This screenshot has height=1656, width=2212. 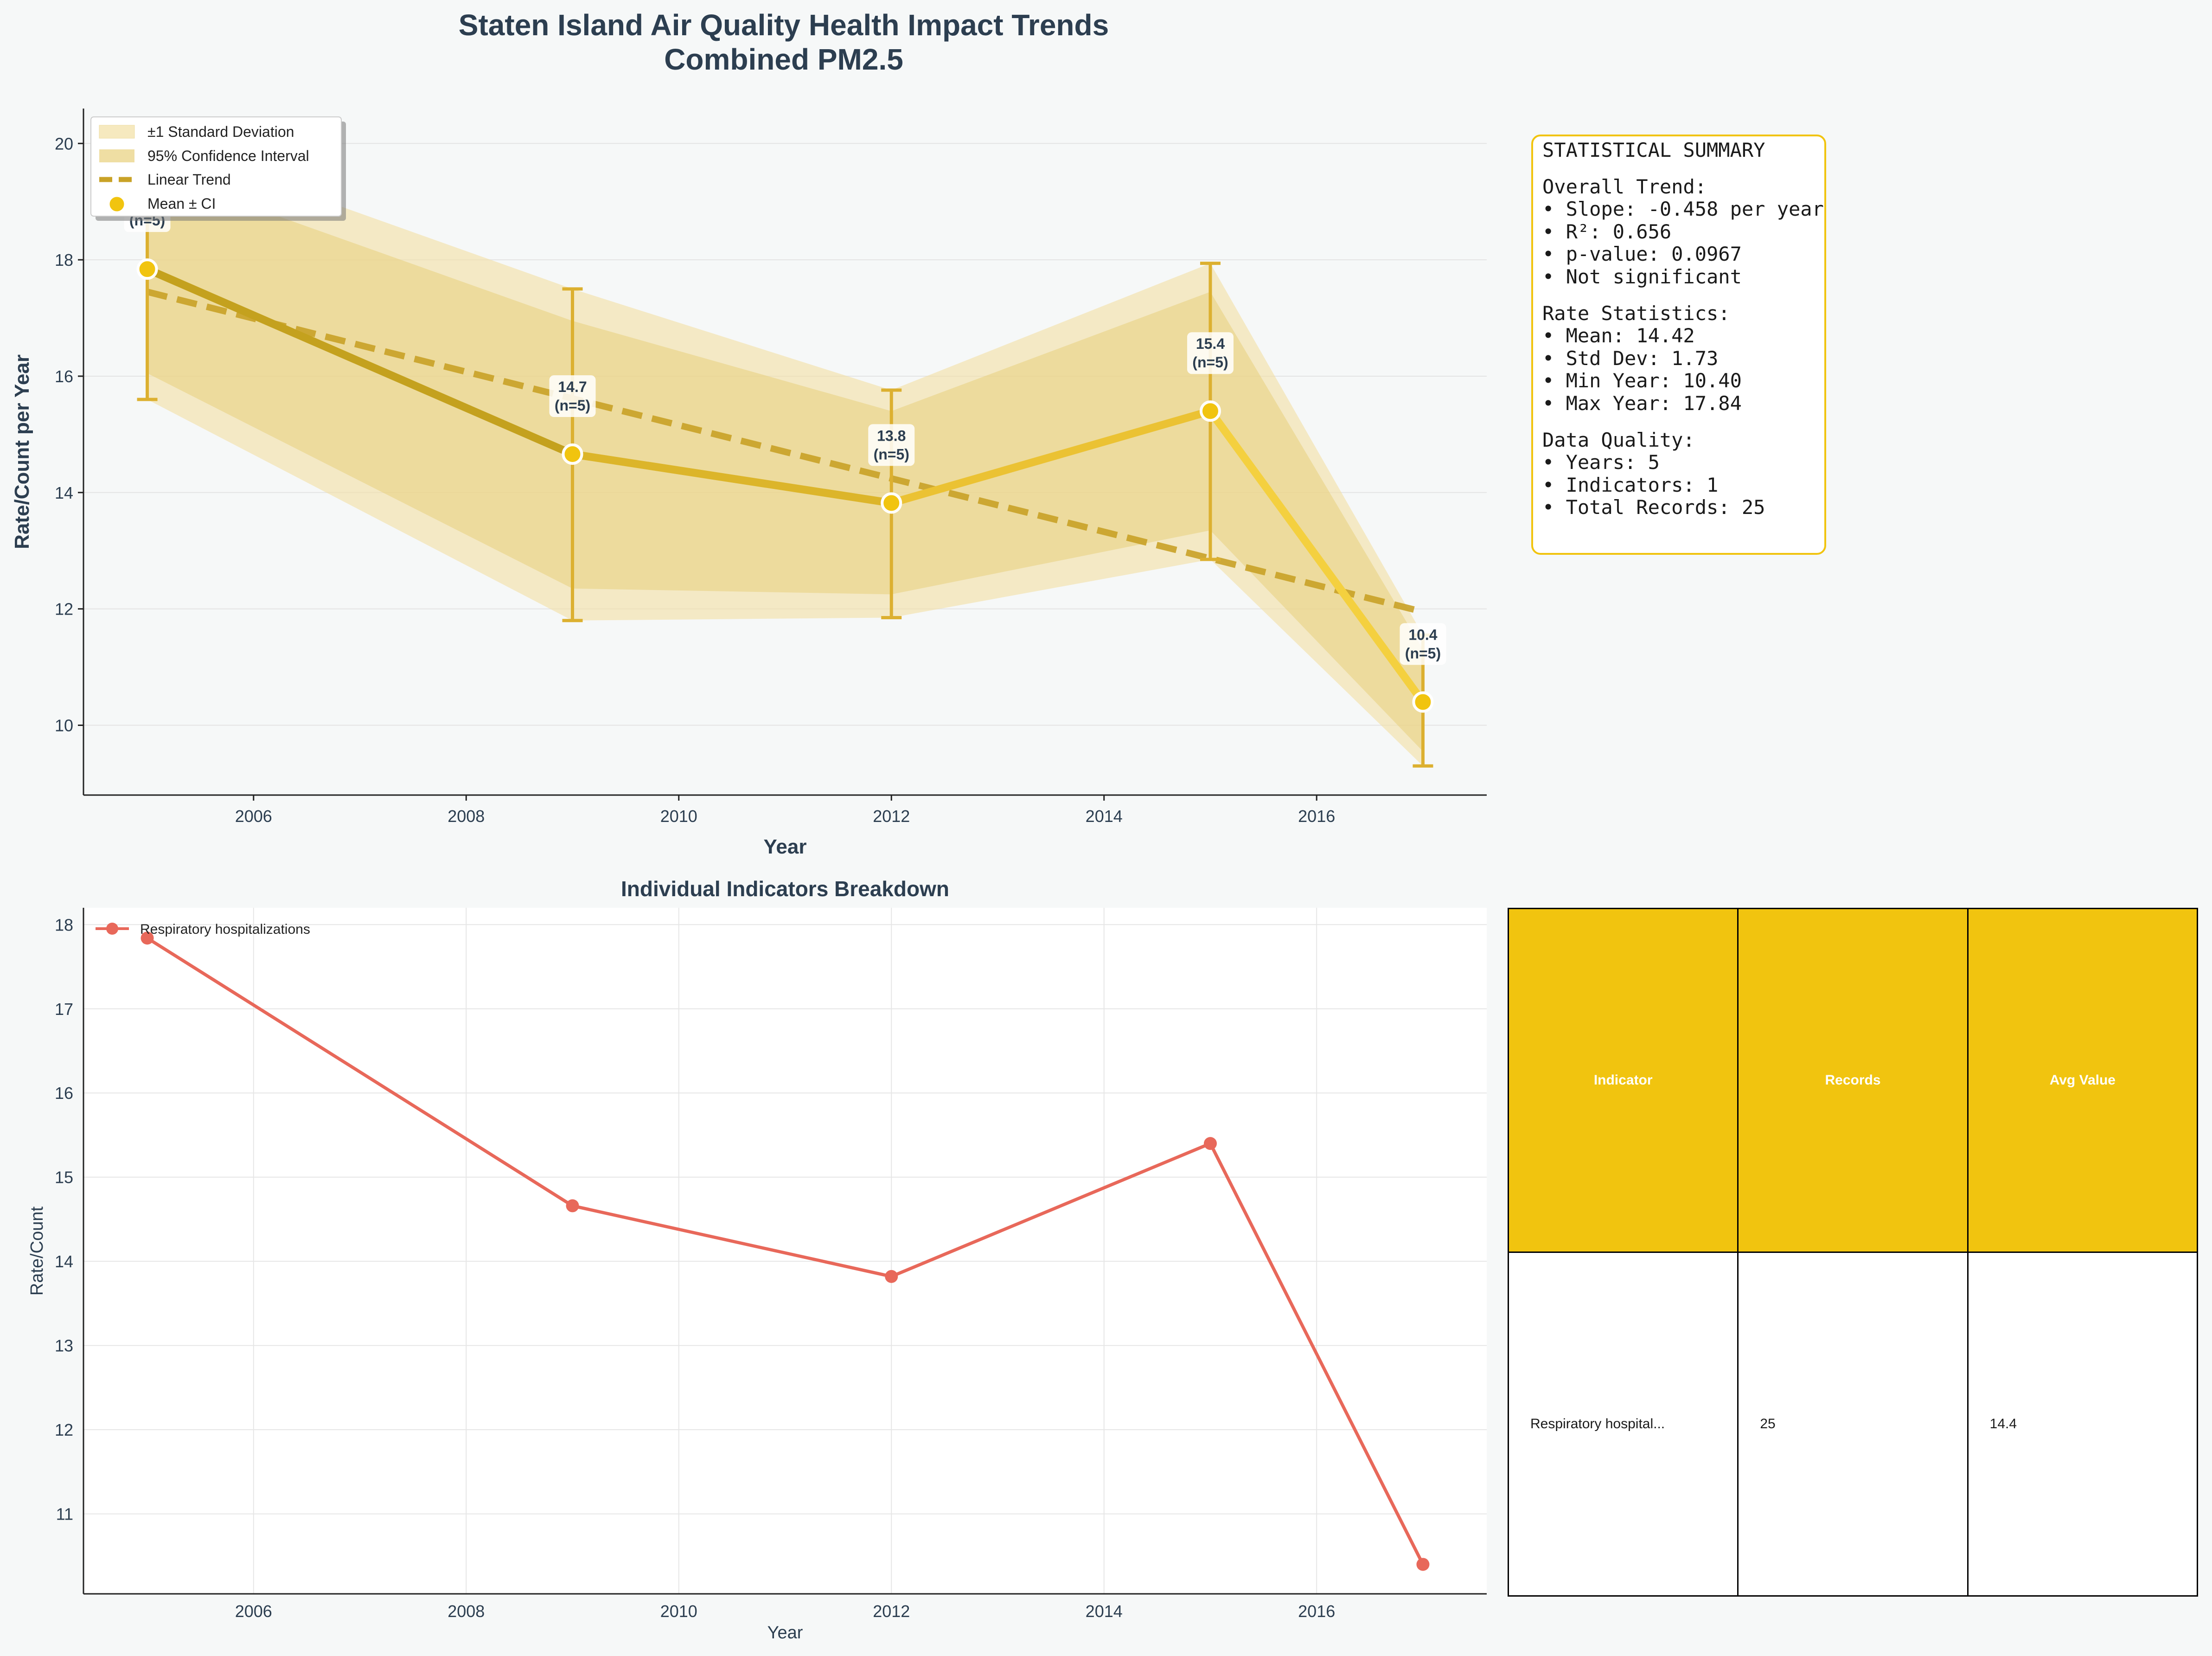 What do you see at coordinates (2083, 1425) in the screenshot?
I see `table-cell-avg-value: 14.4` at bounding box center [2083, 1425].